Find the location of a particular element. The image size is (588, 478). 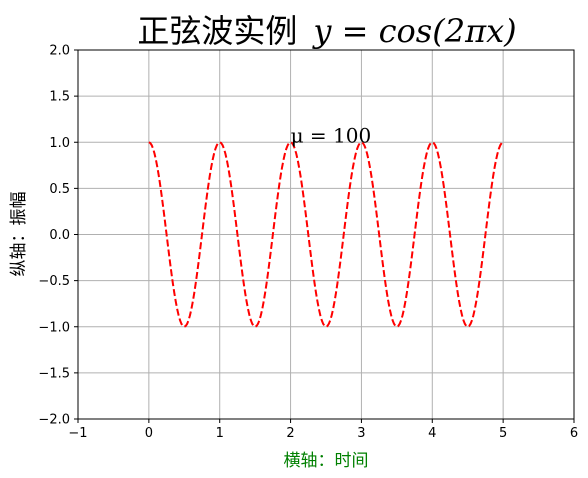

y-tick-label: 1.5 is located at coordinates (59, 97).